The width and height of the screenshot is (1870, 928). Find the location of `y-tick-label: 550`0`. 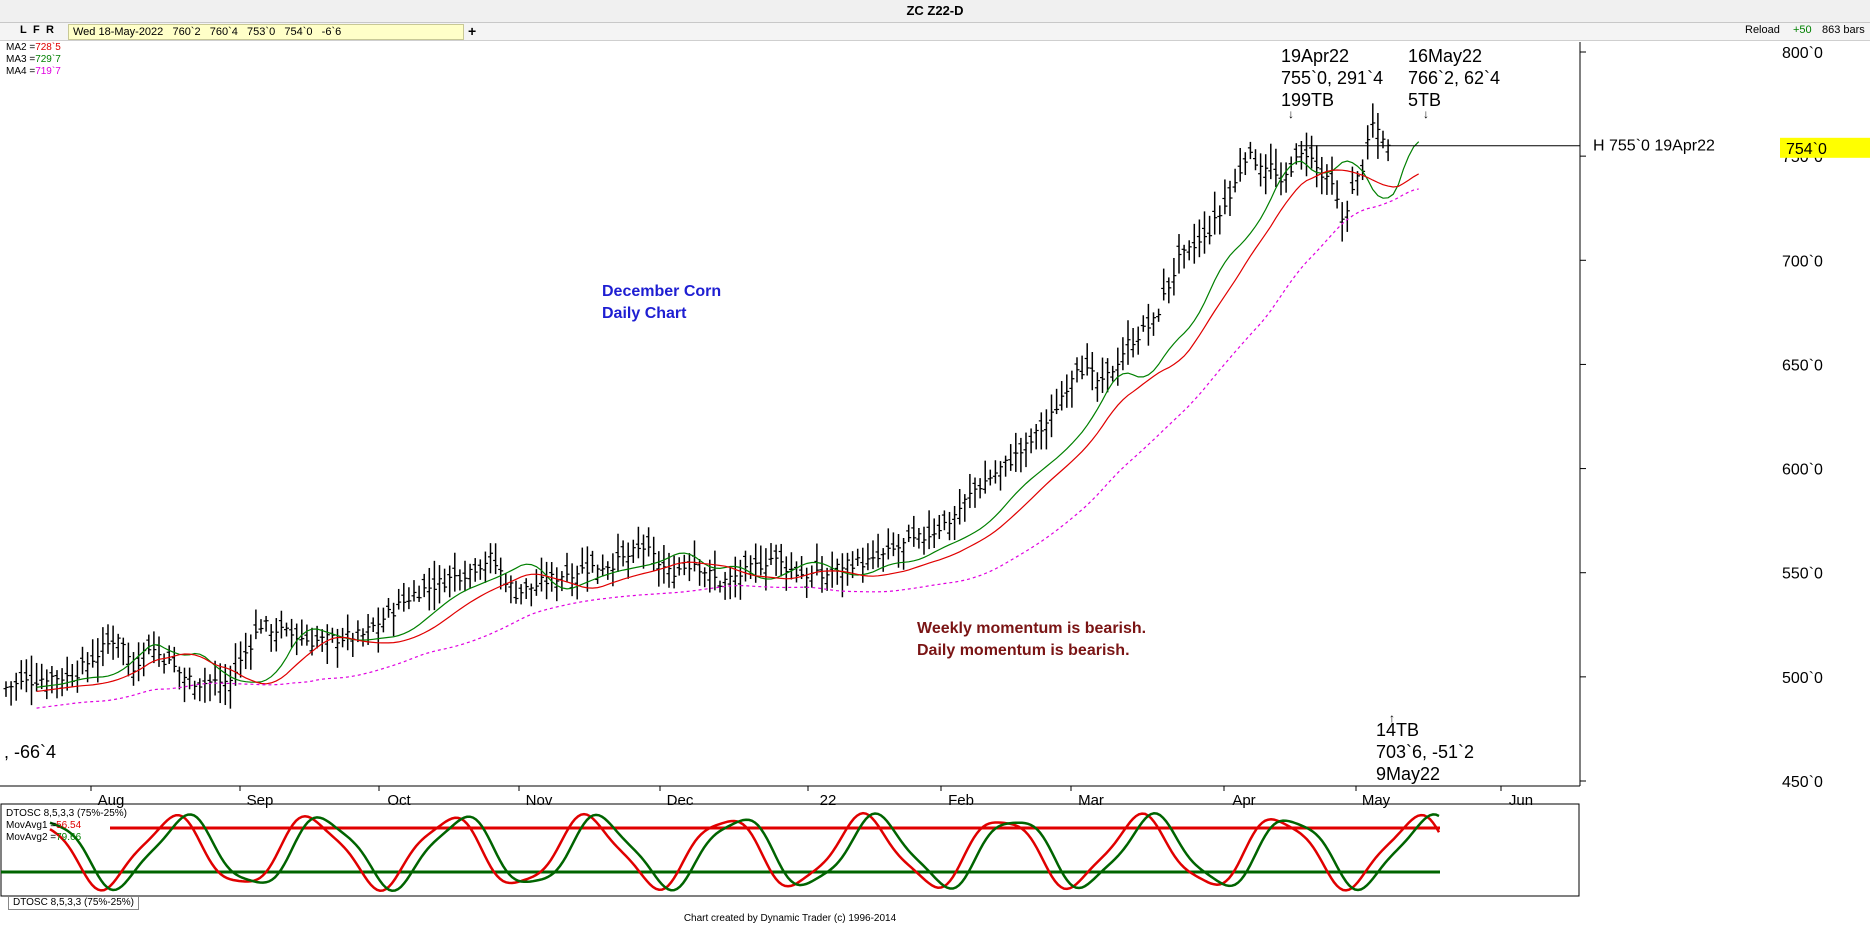

y-tick-label: 550`0 is located at coordinates (1802, 574).